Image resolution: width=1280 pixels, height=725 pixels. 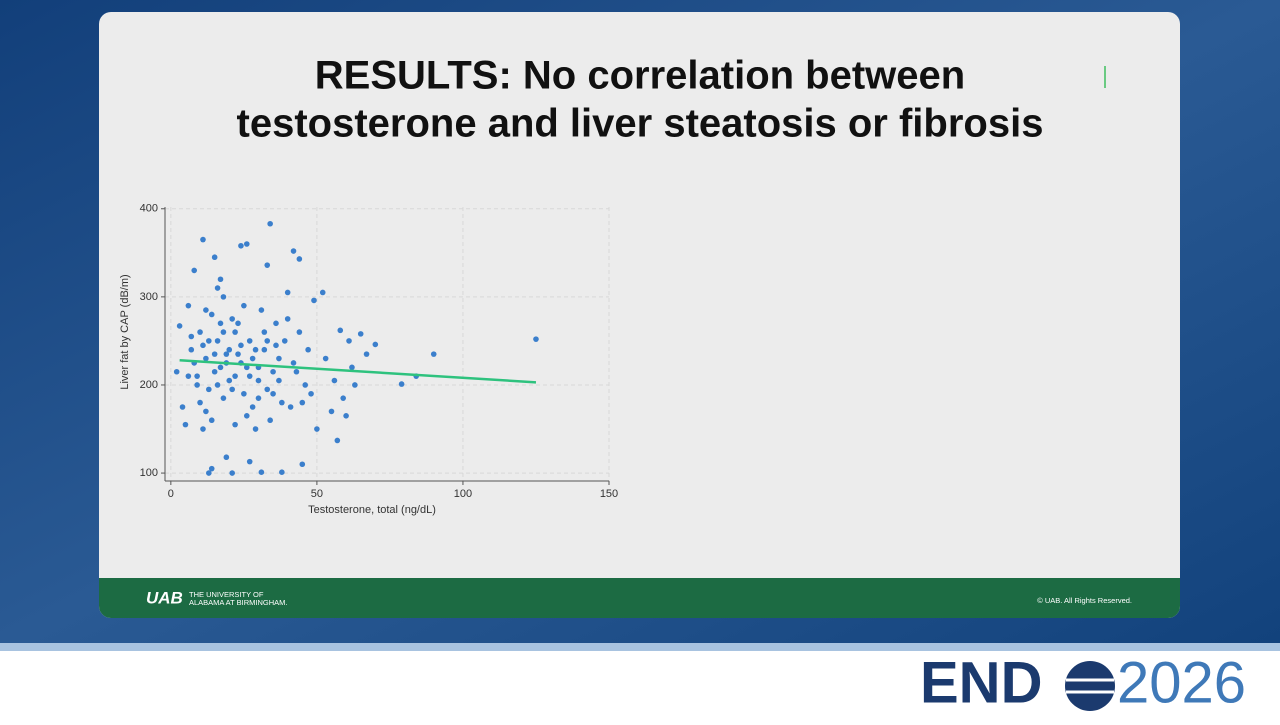 I want to click on x-axis-label: Testosterone, total (ng/dL), so click(x=372, y=510).